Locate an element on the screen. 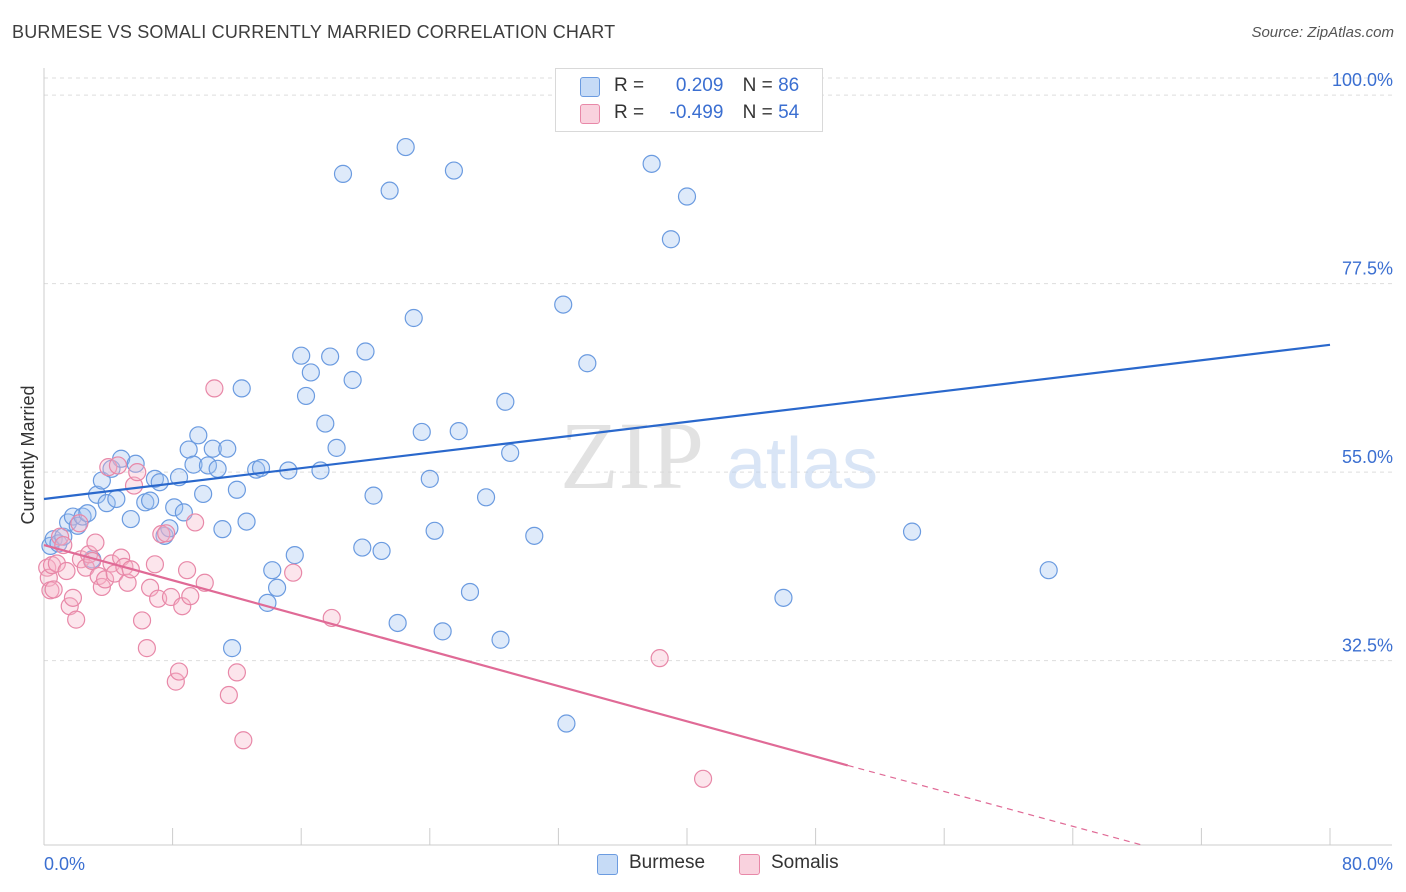 The width and height of the screenshot is (1406, 892). trend-line-somalis is located at coordinates (446, 655).